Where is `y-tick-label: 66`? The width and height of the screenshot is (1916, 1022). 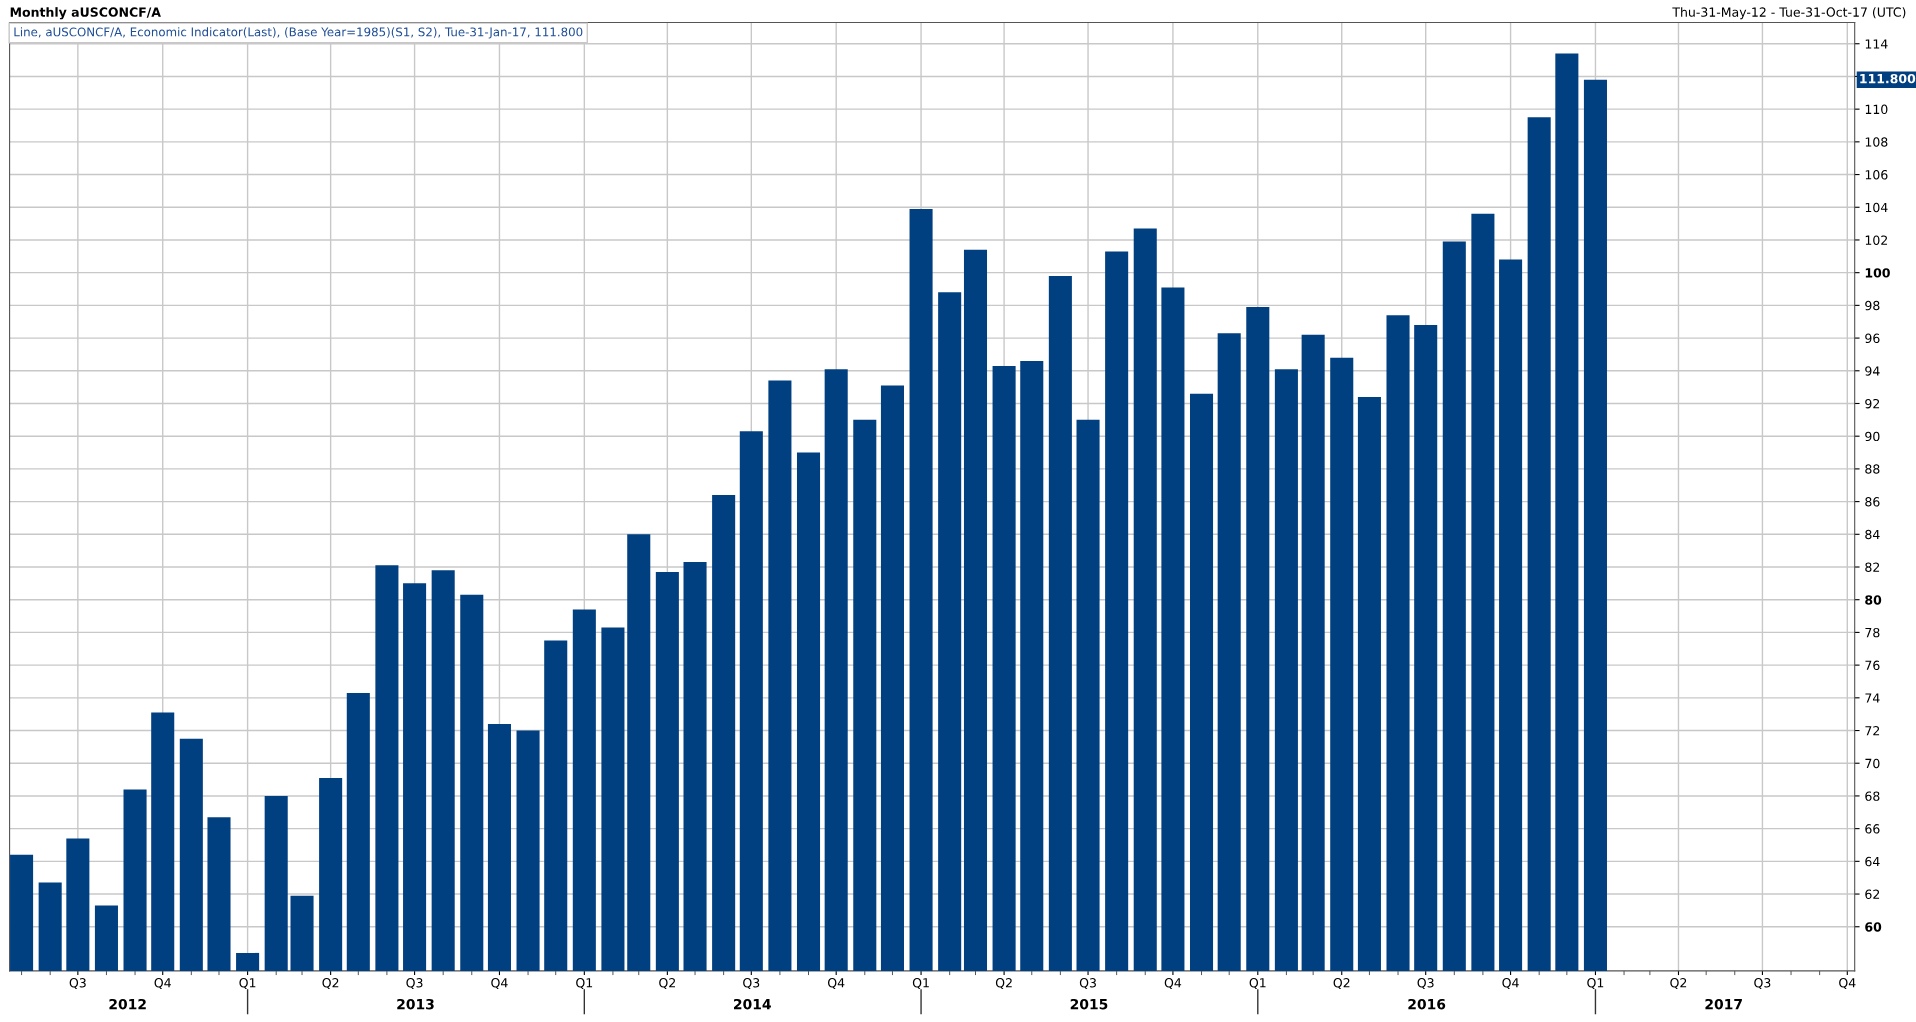
y-tick-label: 66 is located at coordinates (1872, 829).